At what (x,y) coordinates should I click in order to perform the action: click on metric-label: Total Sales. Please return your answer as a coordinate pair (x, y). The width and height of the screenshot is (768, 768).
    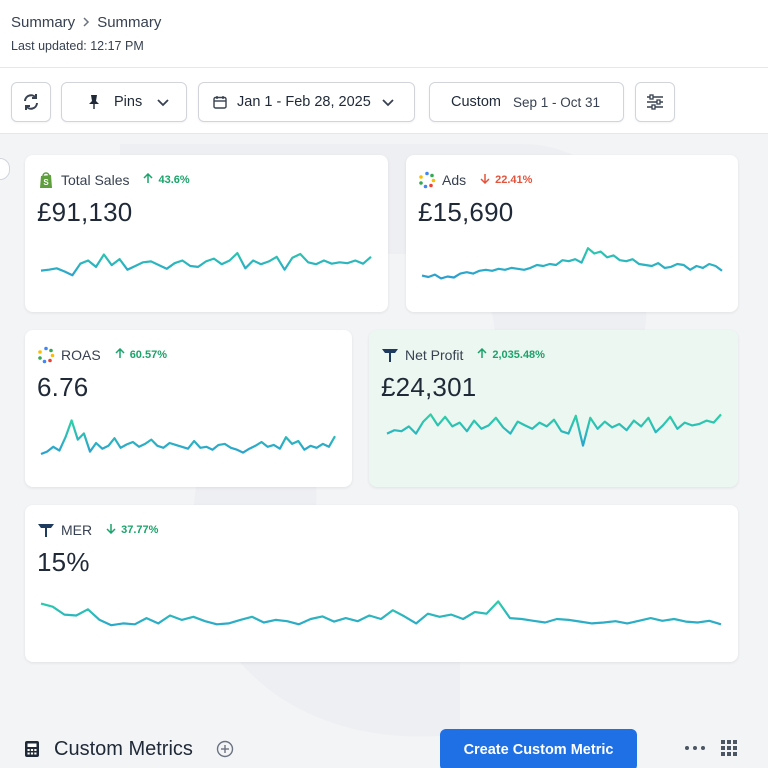
    Looking at the image, I should click on (95, 180).